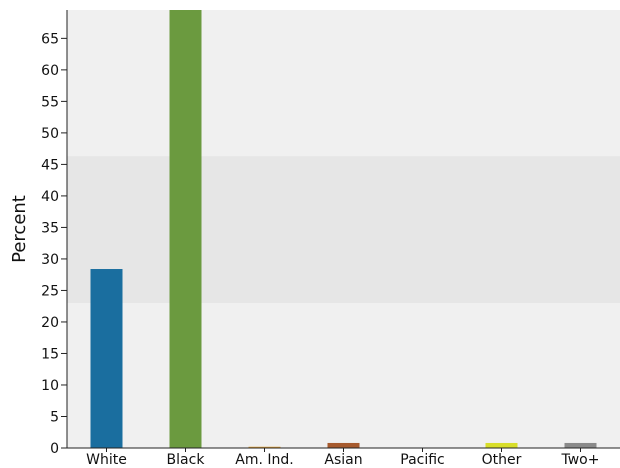 This screenshot has height=468, width=620. I want to click on y-tick-label: 0, so click(54, 449).